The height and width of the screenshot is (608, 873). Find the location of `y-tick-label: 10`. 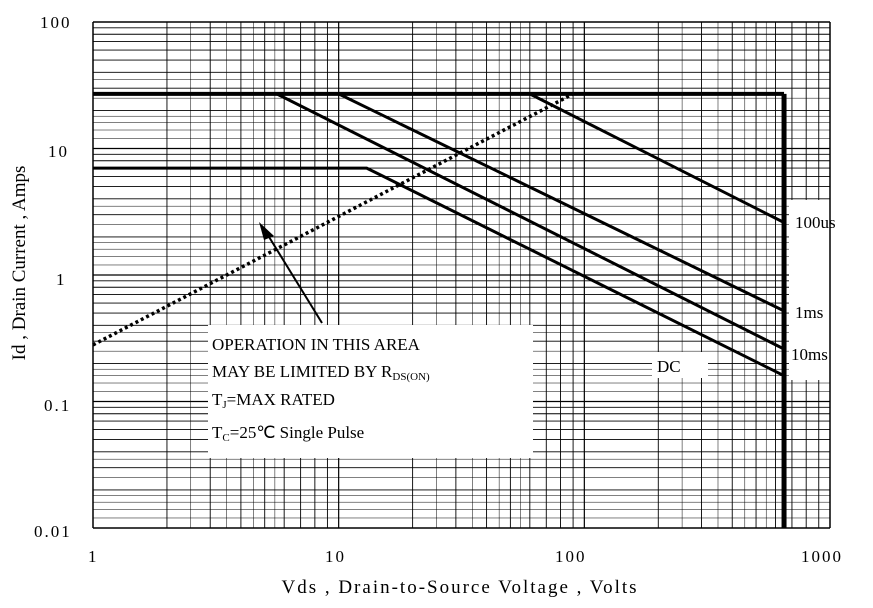

y-tick-label: 10 is located at coordinates (58, 151).